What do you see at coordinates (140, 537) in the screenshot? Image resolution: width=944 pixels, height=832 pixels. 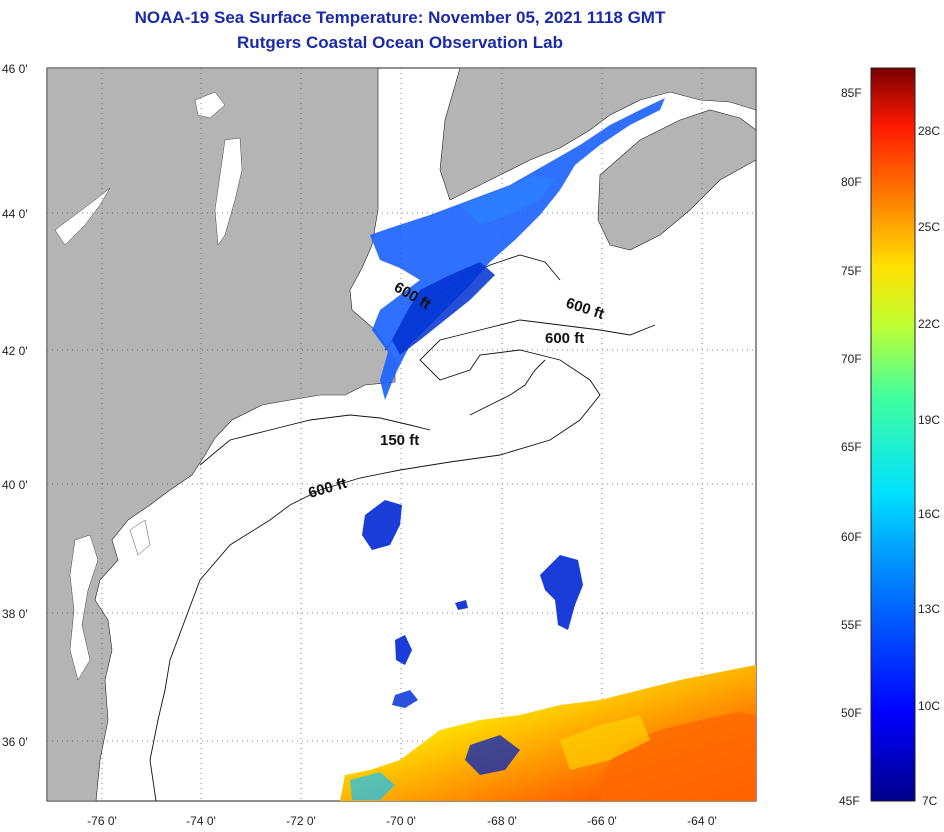 I see `delaware-bay` at bounding box center [140, 537].